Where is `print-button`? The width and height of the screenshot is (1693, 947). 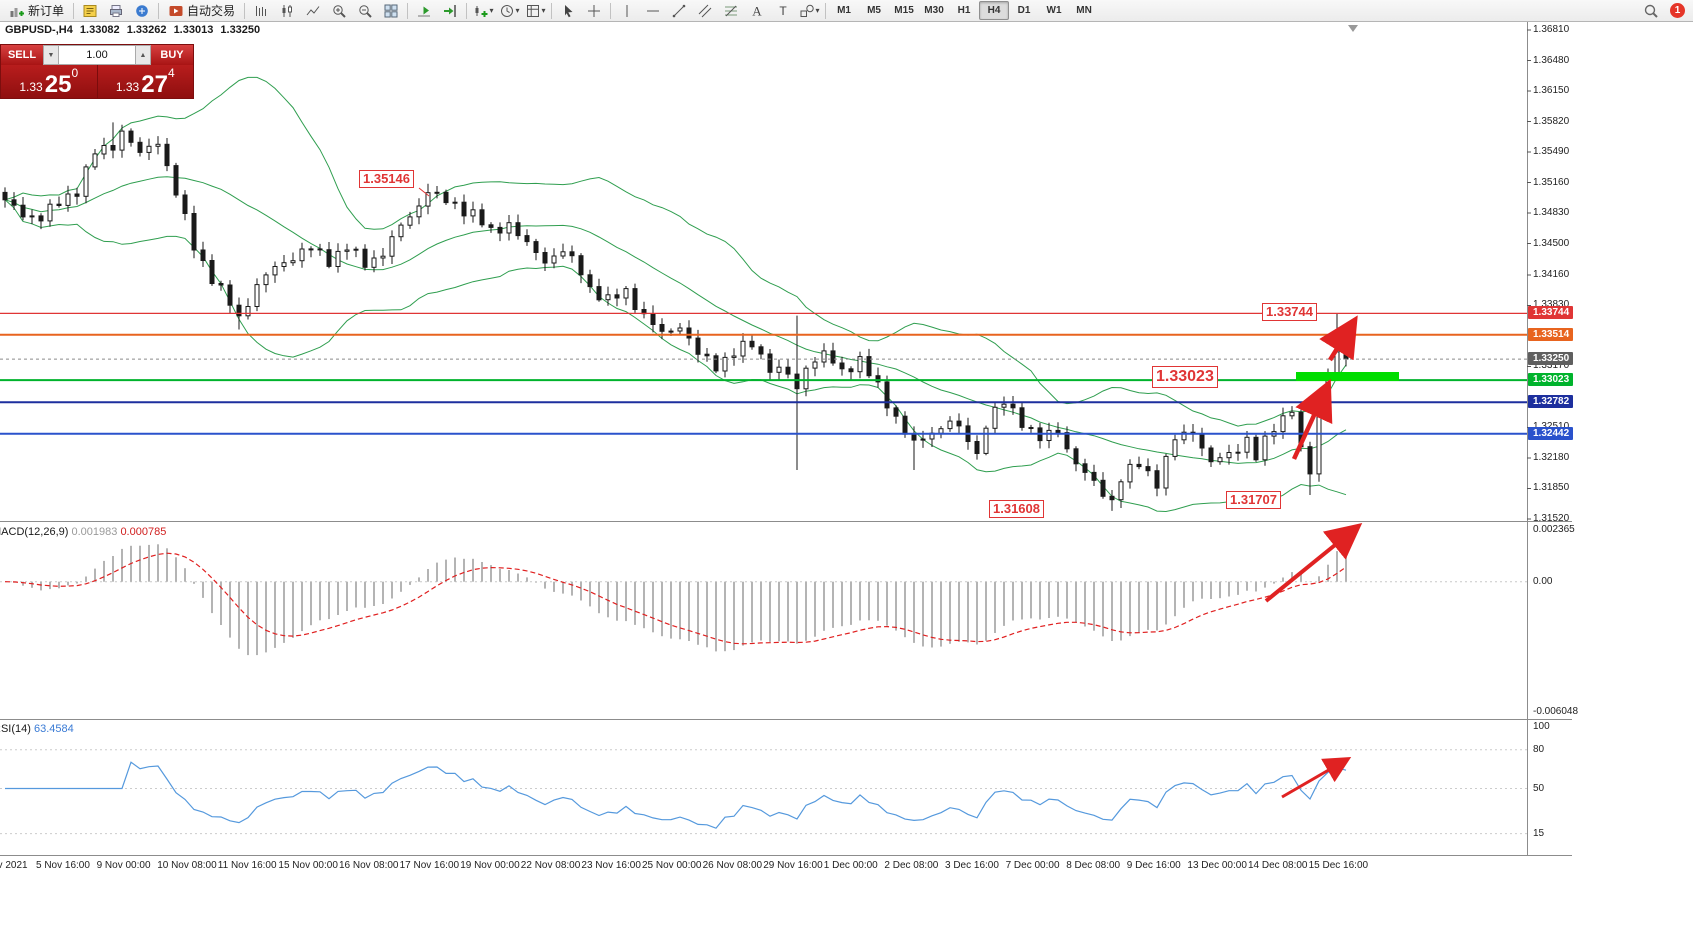 print-button is located at coordinates (116, 10).